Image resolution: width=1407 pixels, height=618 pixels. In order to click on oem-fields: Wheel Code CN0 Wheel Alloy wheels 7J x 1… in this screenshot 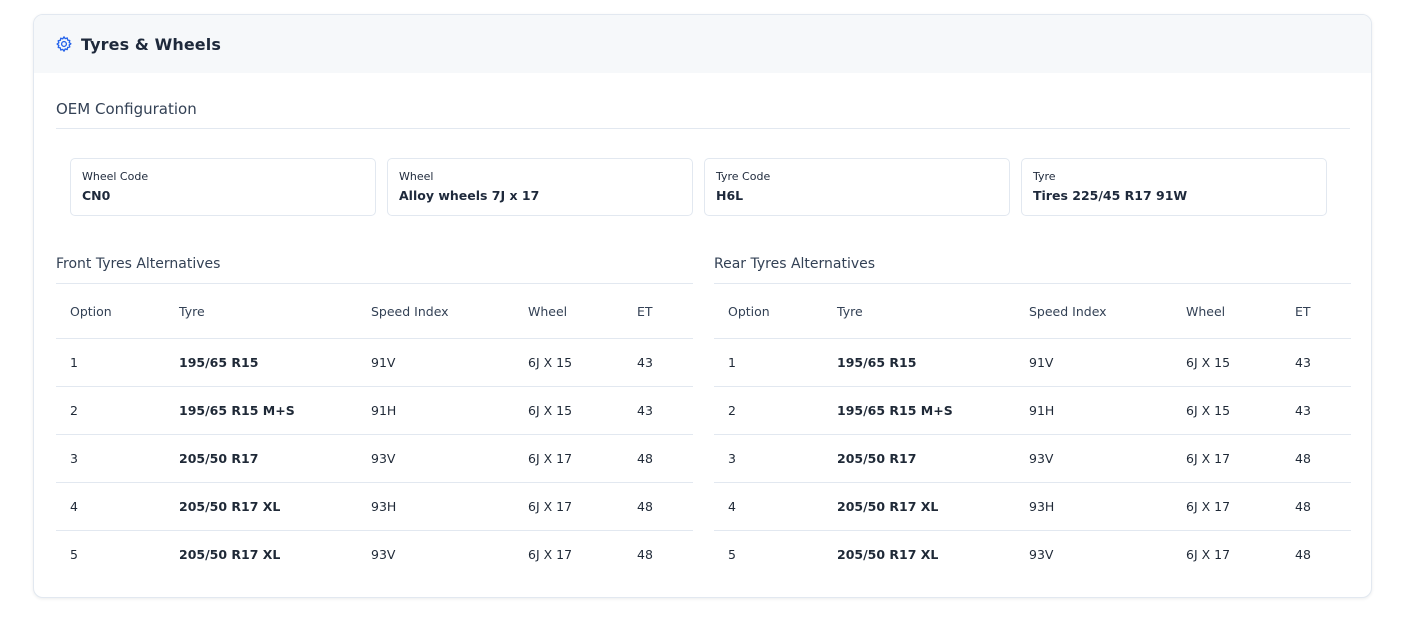, I will do `click(698, 187)`.